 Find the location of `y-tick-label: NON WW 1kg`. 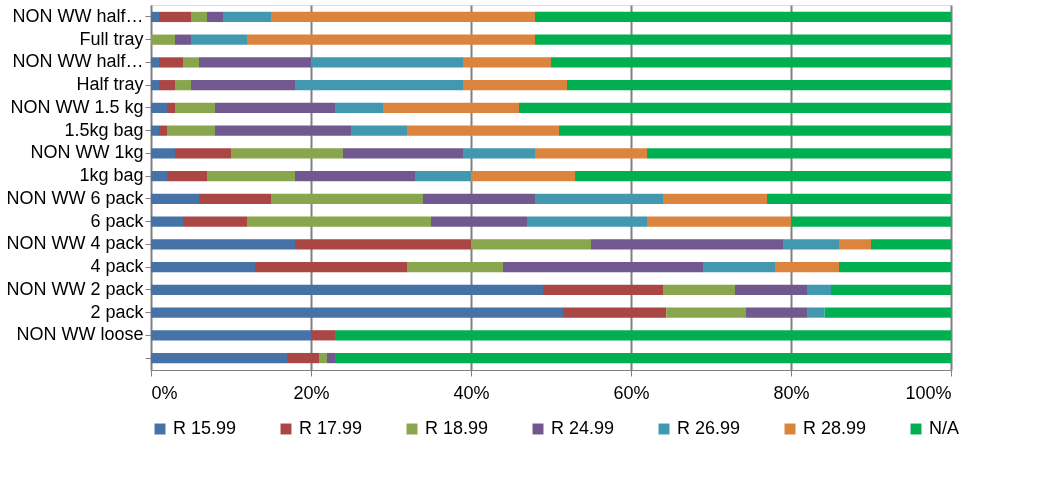

y-tick-label: NON WW 1kg is located at coordinates (87, 152).